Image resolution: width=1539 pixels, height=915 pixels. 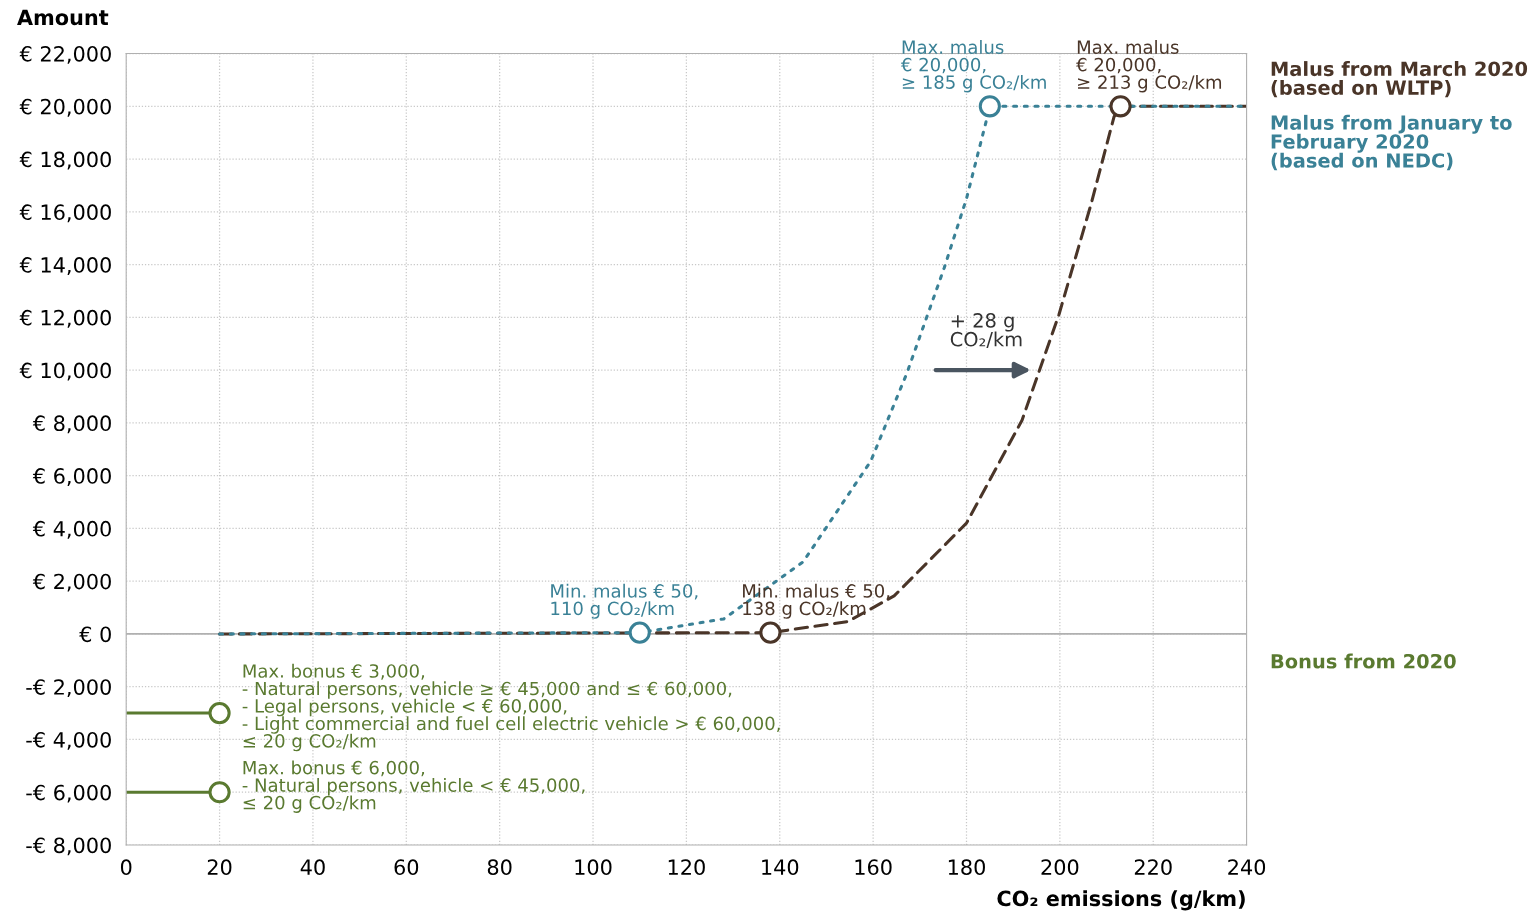 What do you see at coordinates (1060, 867) in the screenshot?
I see `x-tick-label: 200` at bounding box center [1060, 867].